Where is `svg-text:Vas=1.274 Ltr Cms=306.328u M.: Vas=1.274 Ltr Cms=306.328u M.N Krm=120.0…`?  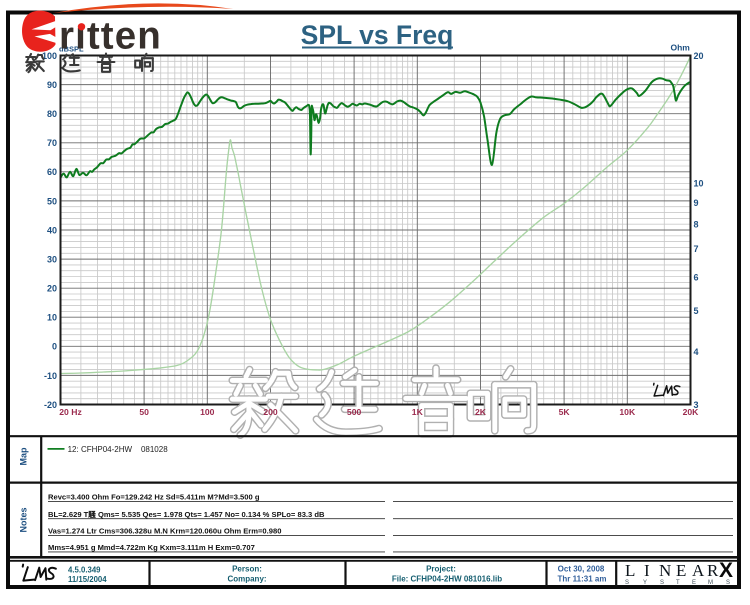 svg-text:Vas=1.274 Ltr Cms=306.328u M.: Vas=1.274 Ltr Cms=306.328u M.N Krm=120.0… is located at coordinates (164, 531).